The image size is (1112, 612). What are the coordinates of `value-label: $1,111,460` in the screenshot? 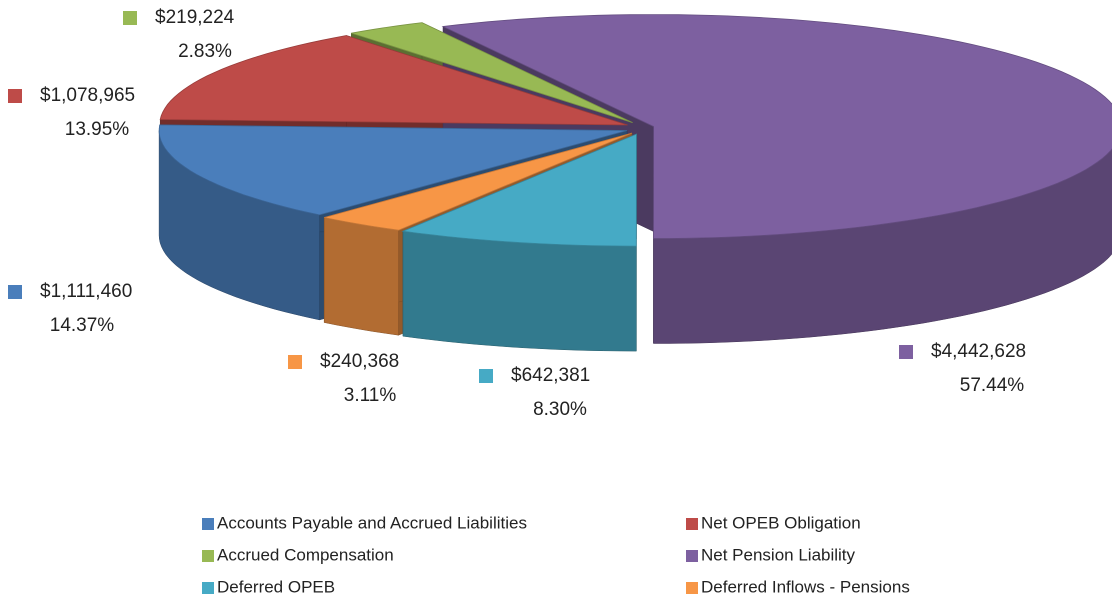 It's located at (86, 291).